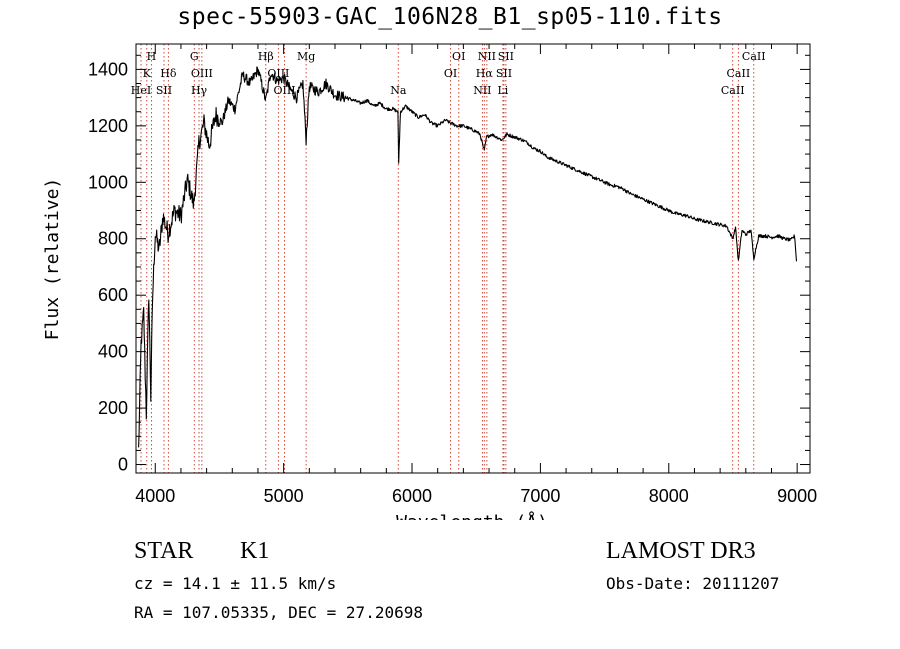  Describe the element at coordinates (266, 56) in the screenshot. I see `line-label-8: Hβ` at that location.